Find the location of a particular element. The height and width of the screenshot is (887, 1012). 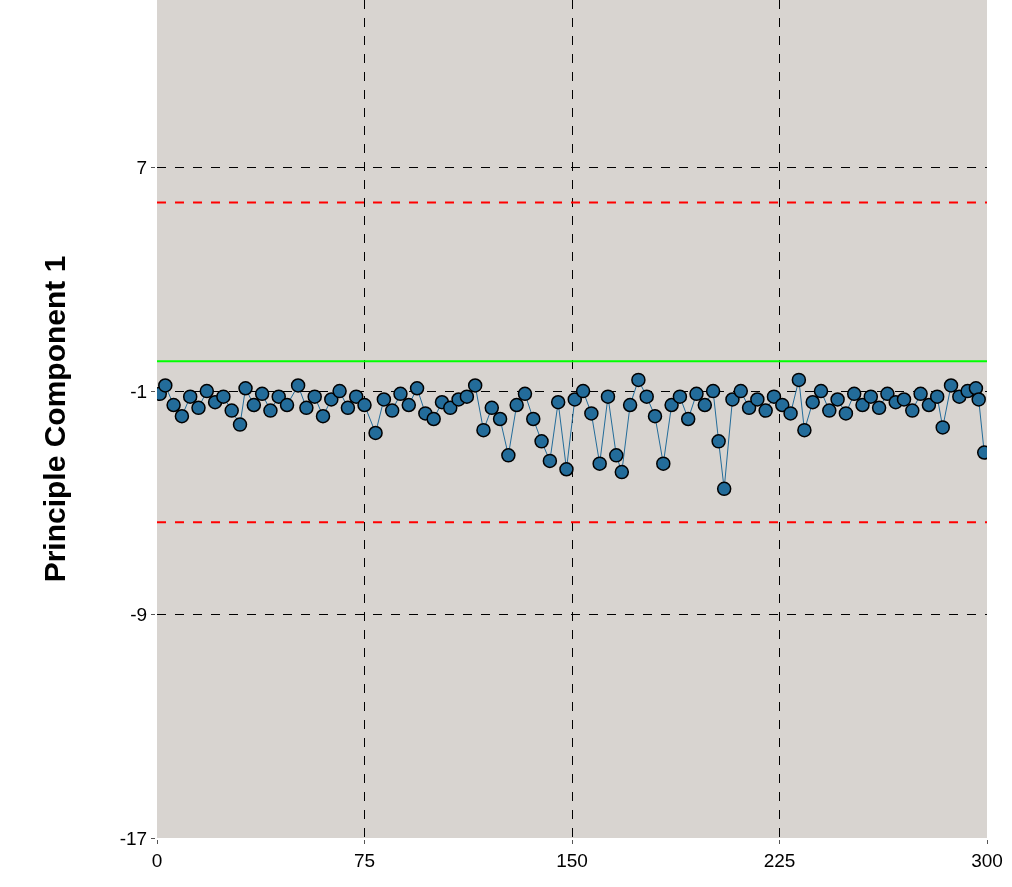

y-tick-label: -9 is located at coordinates (139, 615).